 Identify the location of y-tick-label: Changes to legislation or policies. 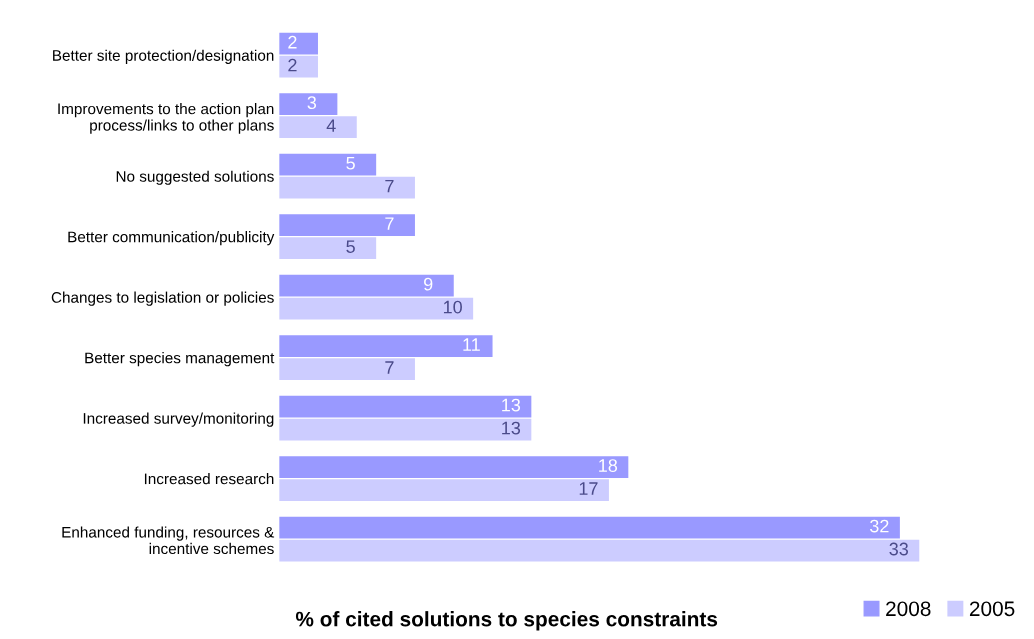
(162, 298).